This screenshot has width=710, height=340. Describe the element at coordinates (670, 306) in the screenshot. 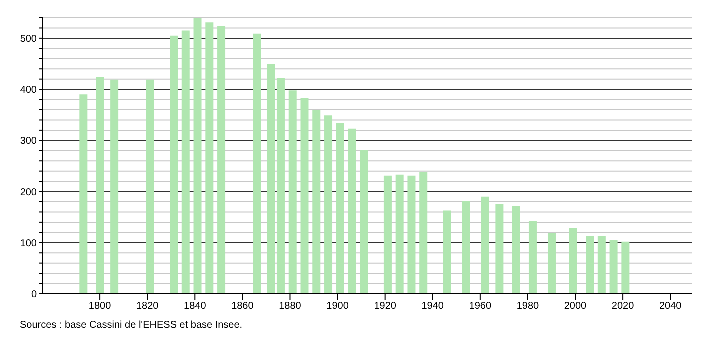

I see `x-tick-label: 2040` at that location.